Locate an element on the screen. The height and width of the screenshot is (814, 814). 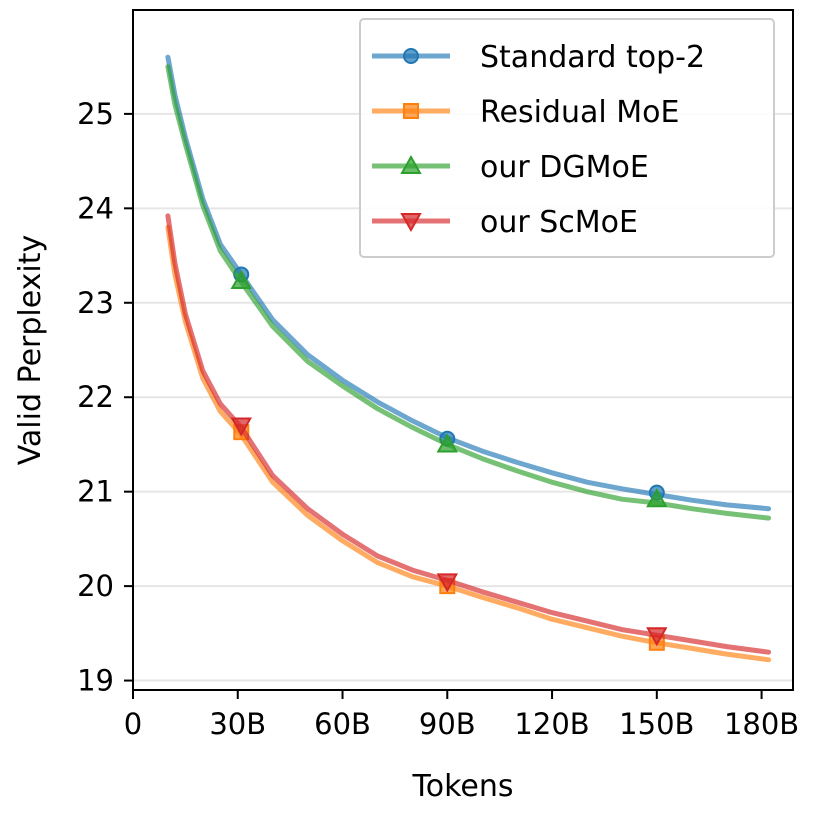
legend-label-our-scmoe: our ScMoE is located at coordinates (559, 222).